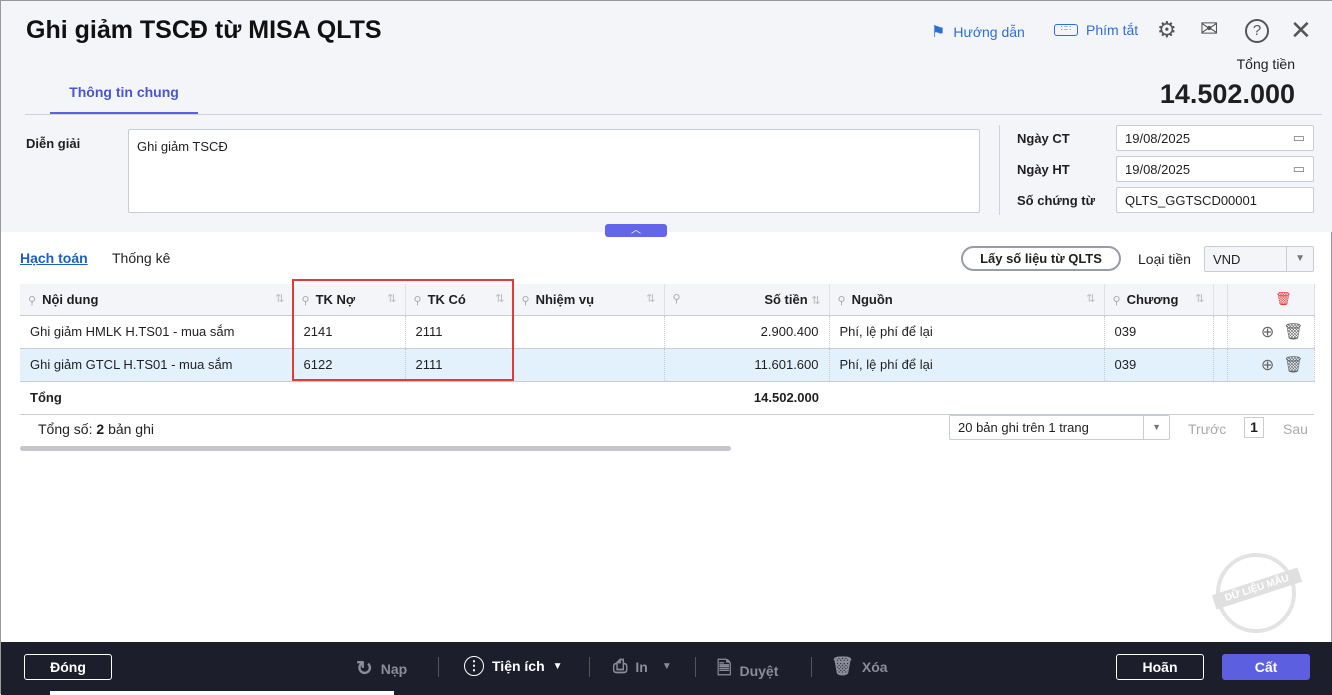 This screenshot has width=1332, height=695. What do you see at coordinates (459, 300) in the screenshot?
I see `col-credit: ⚲ TK Có ⇅` at bounding box center [459, 300].